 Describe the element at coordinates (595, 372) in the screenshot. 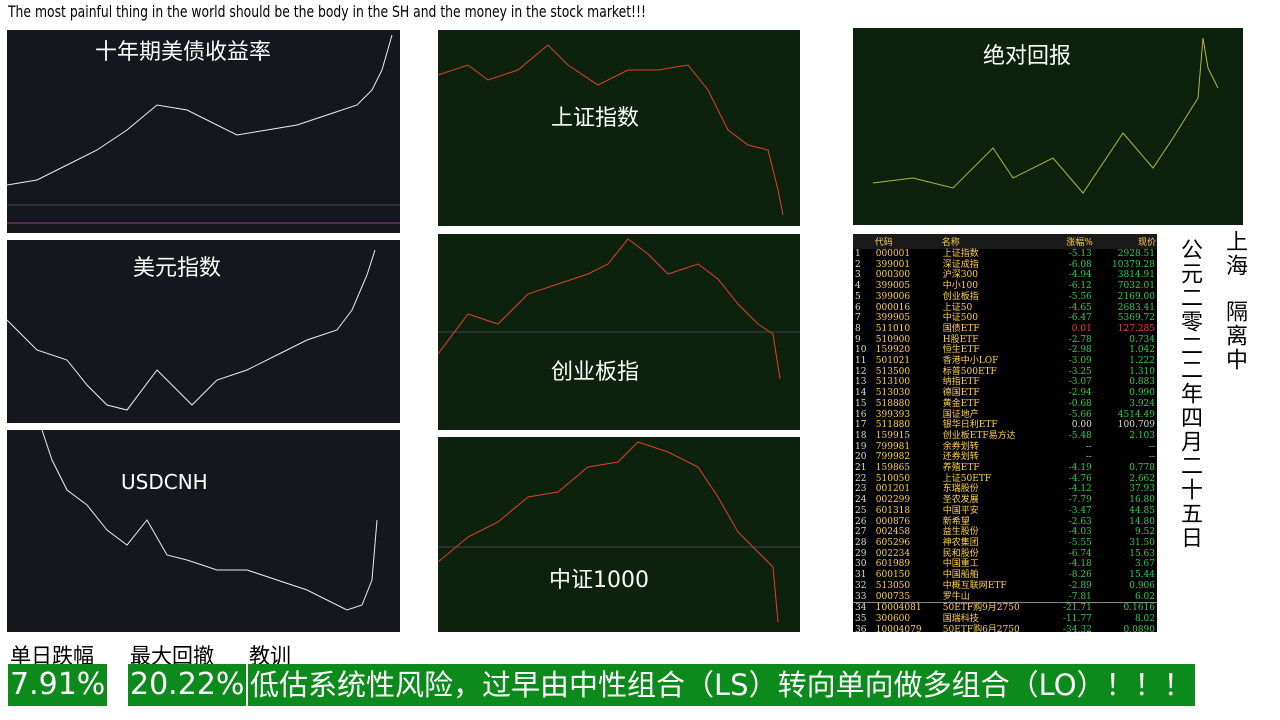

I see `panel-label: 创业板指` at that location.